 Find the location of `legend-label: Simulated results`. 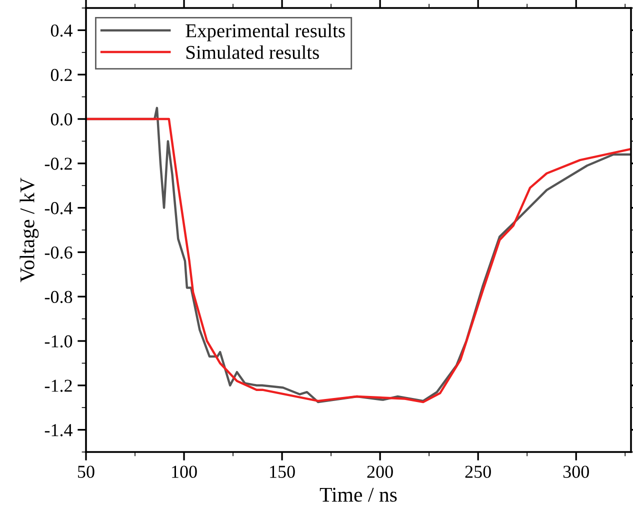

legend-label: Simulated results is located at coordinates (252, 52).